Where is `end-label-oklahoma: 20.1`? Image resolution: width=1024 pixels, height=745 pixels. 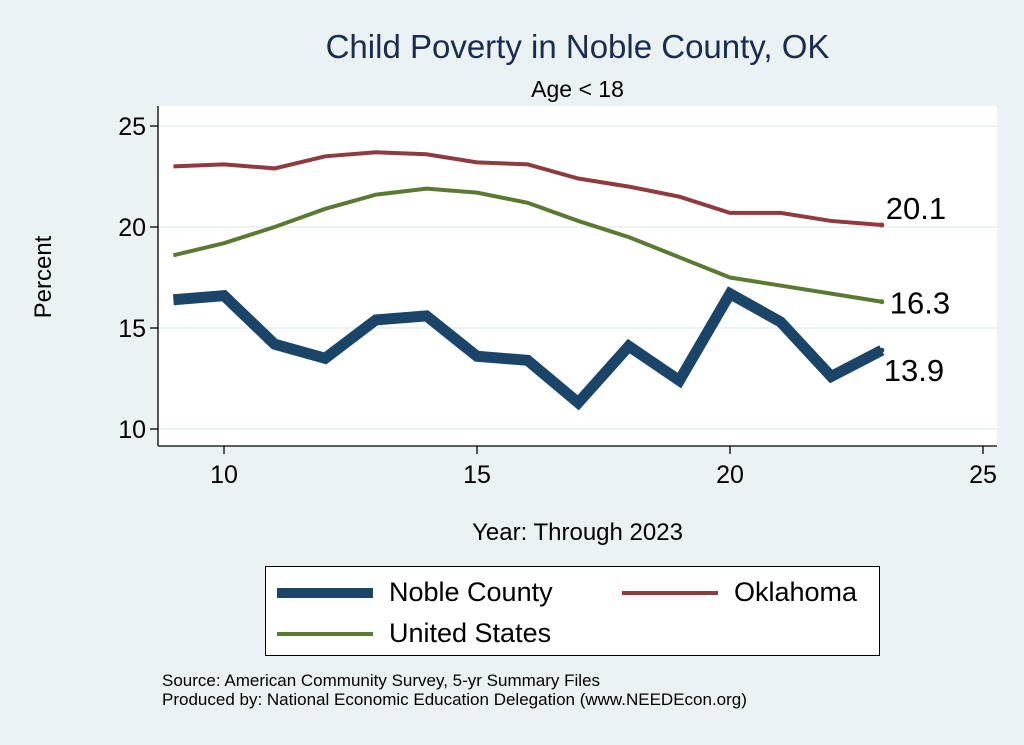 end-label-oklahoma: 20.1 is located at coordinates (916, 208).